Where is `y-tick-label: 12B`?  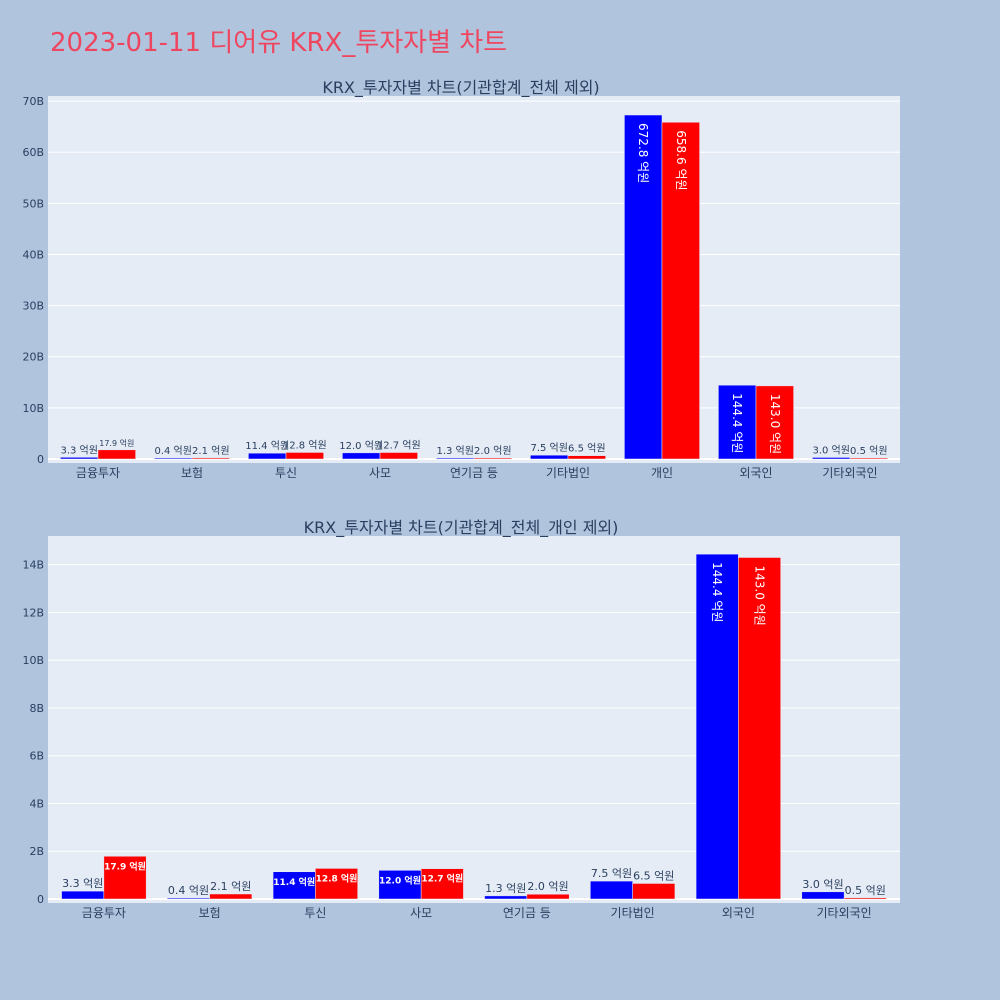 y-tick-label: 12B is located at coordinates (33, 612).